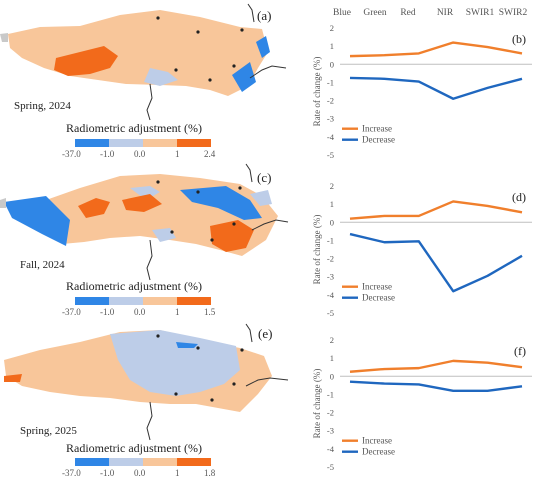 This screenshot has height=491, width=550. What do you see at coordinates (210, 154) in the screenshot?
I see `scale-tick: 2.4` at bounding box center [210, 154].